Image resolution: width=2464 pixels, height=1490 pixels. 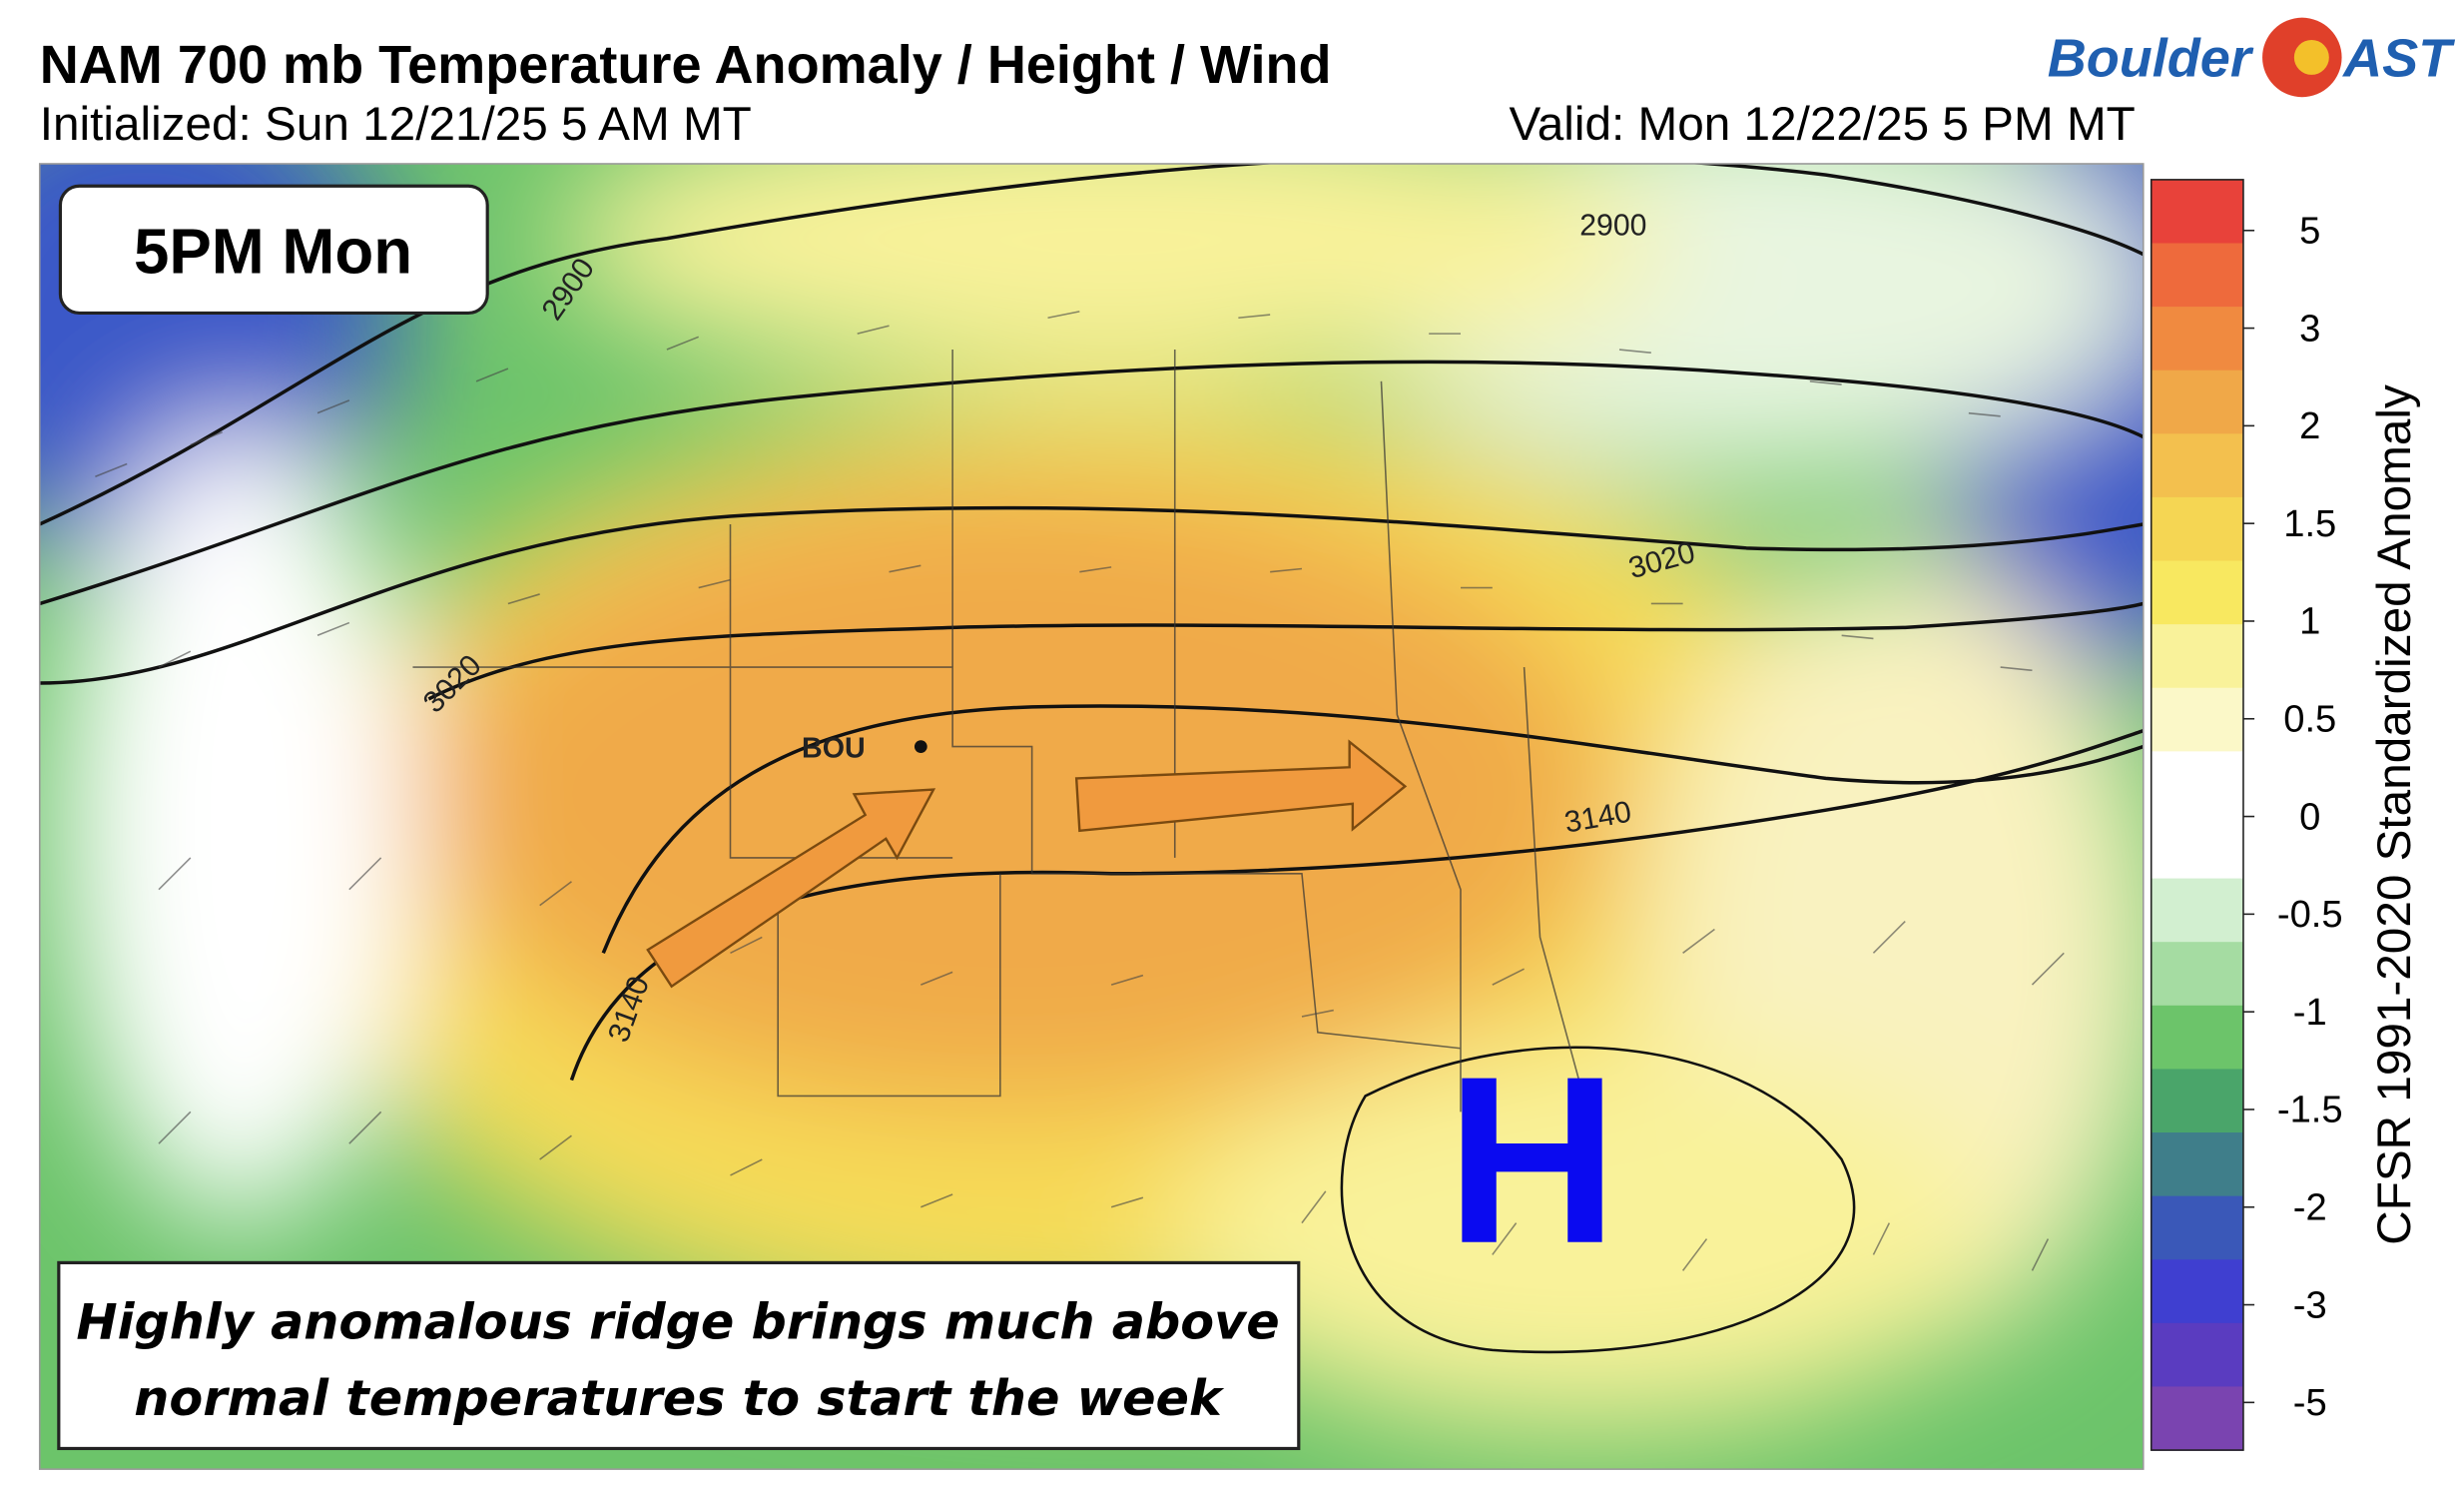 What do you see at coordinates (679, 1355) in the screenshot?
I see `caption-box` at bounding box center [679, 1355].